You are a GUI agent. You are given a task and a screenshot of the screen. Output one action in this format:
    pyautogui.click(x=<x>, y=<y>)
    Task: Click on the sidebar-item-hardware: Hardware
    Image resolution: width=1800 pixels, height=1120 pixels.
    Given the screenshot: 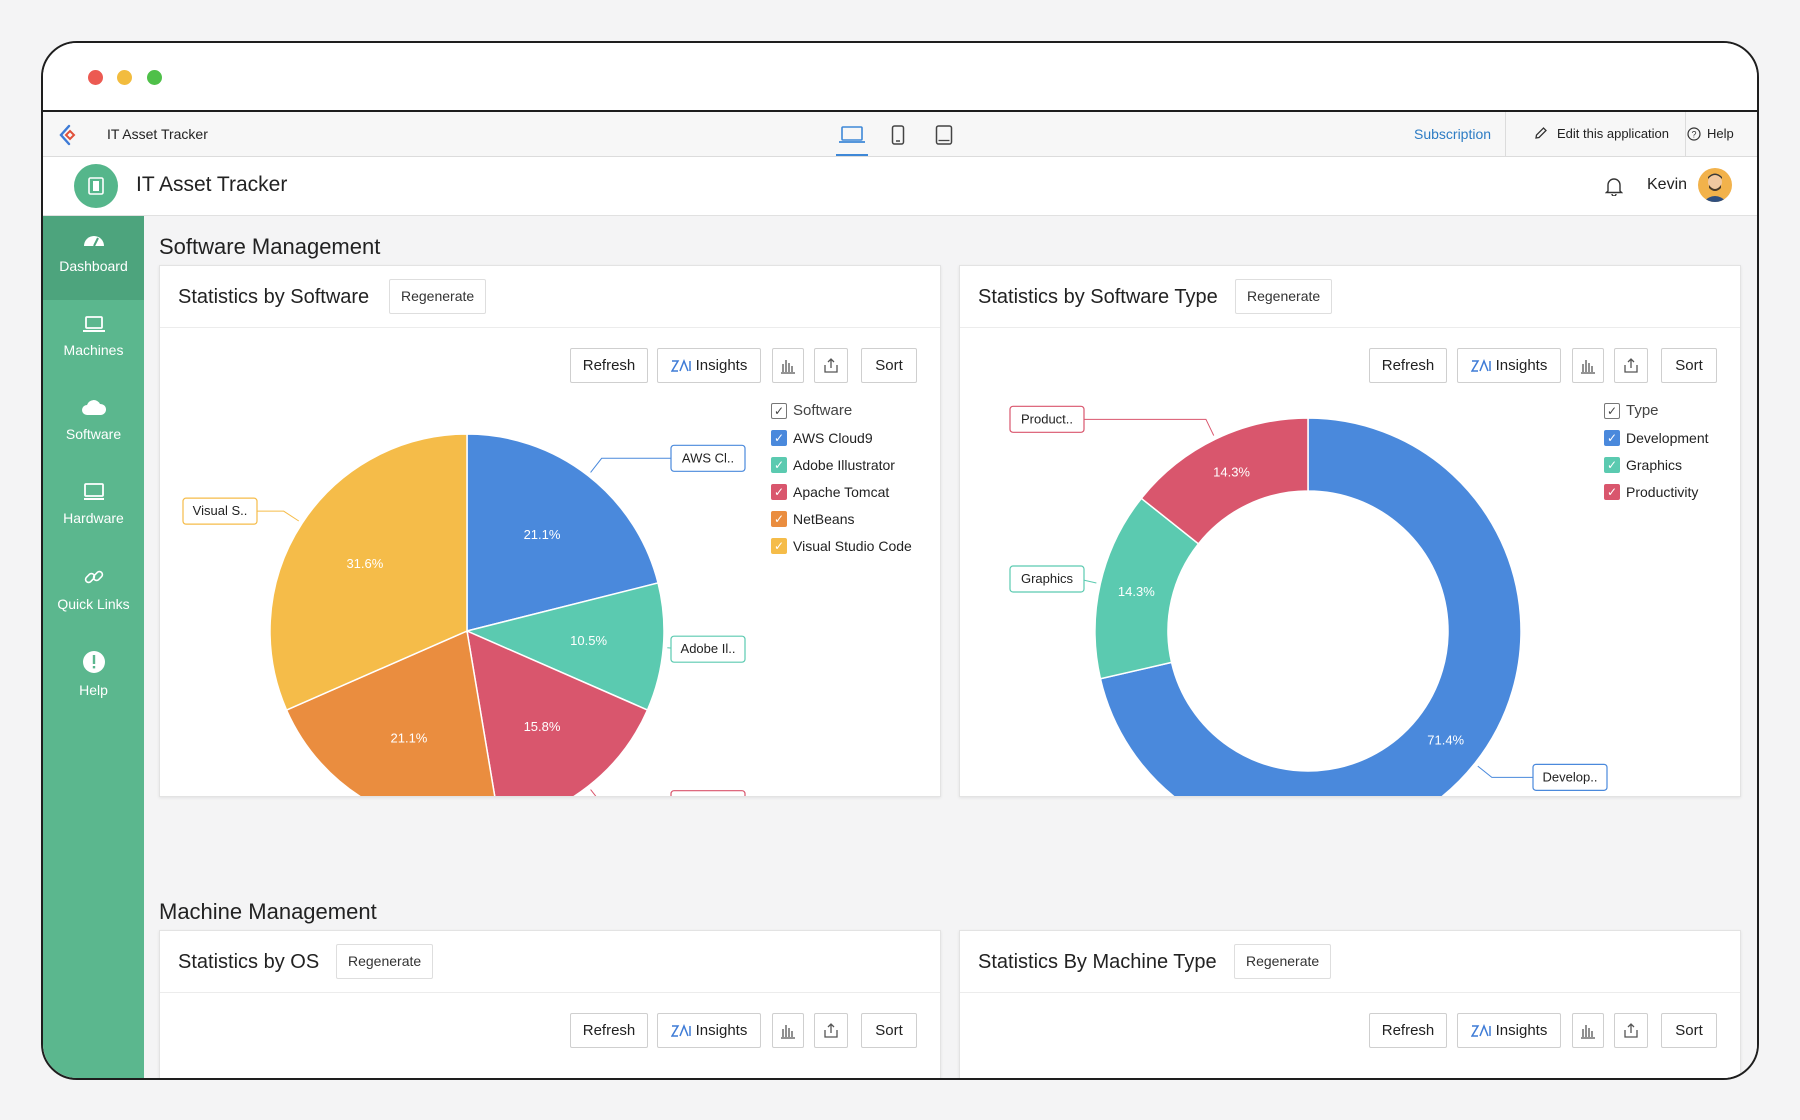 What is the action you would take?
    pyautogui.click(x=93, y=510)
    